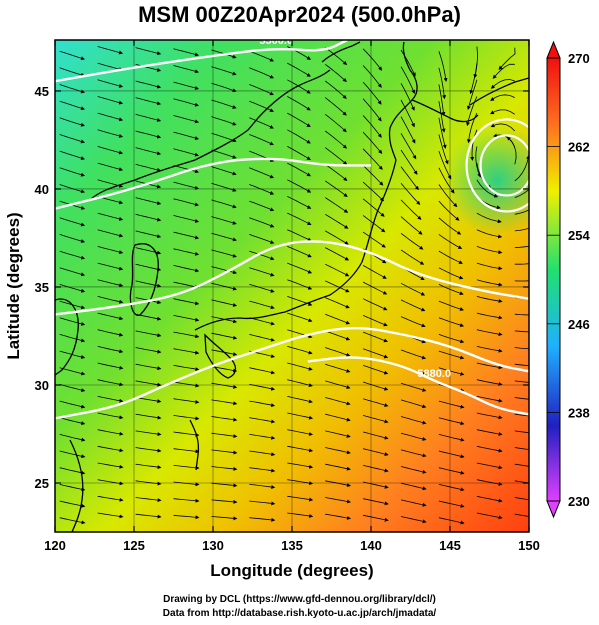 Image resolution: width=599 pixels, height=625 pixels. Describe the element at coordinates (579, 147) in the screenshot. I see `colorbar-tick-label: 262` at that location.